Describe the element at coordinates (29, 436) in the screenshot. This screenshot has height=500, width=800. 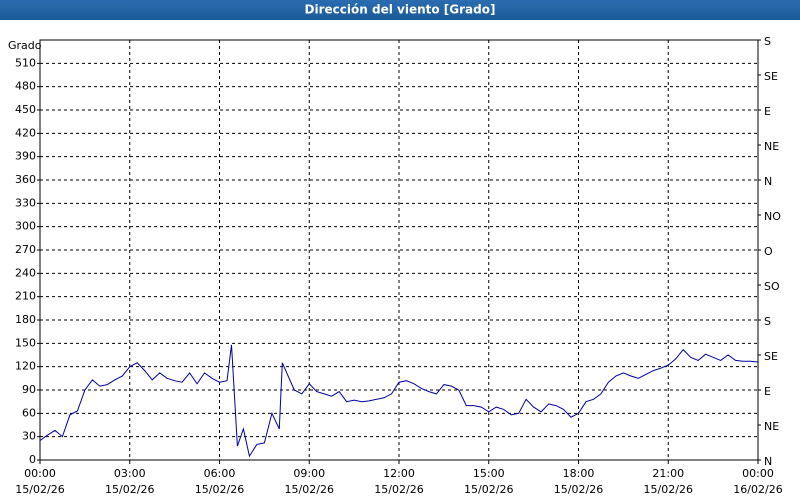
I see `y-tick-label: 30` at that location.